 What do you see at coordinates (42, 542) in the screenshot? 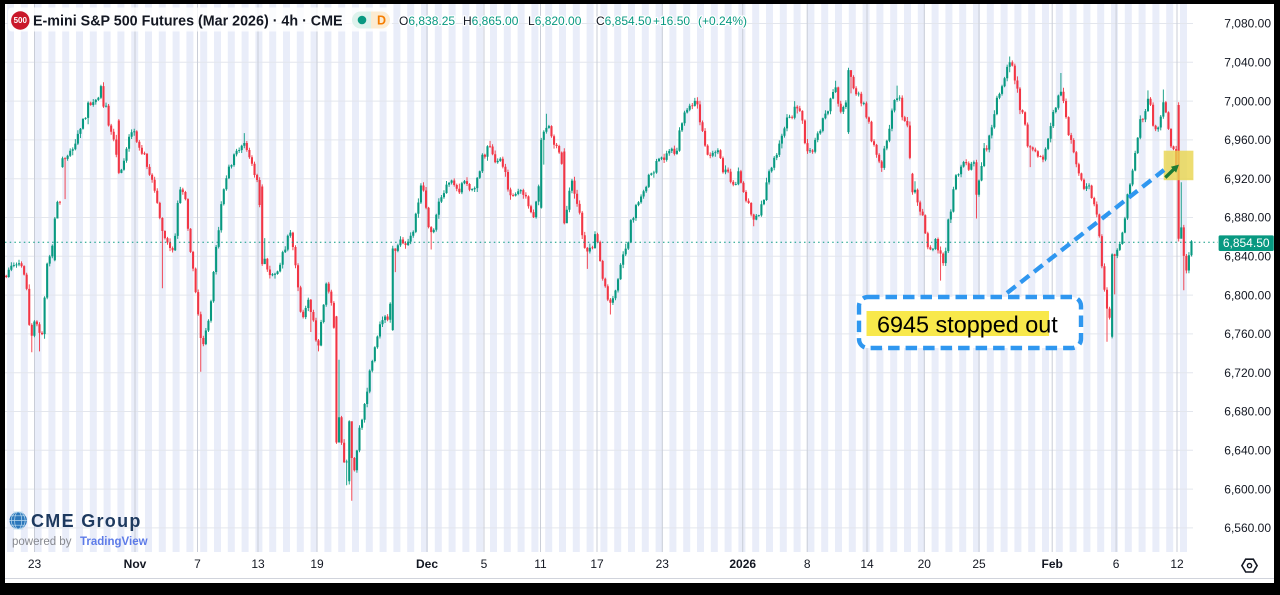
I see `svg-text: powered by` at bounding box center [42, 542].